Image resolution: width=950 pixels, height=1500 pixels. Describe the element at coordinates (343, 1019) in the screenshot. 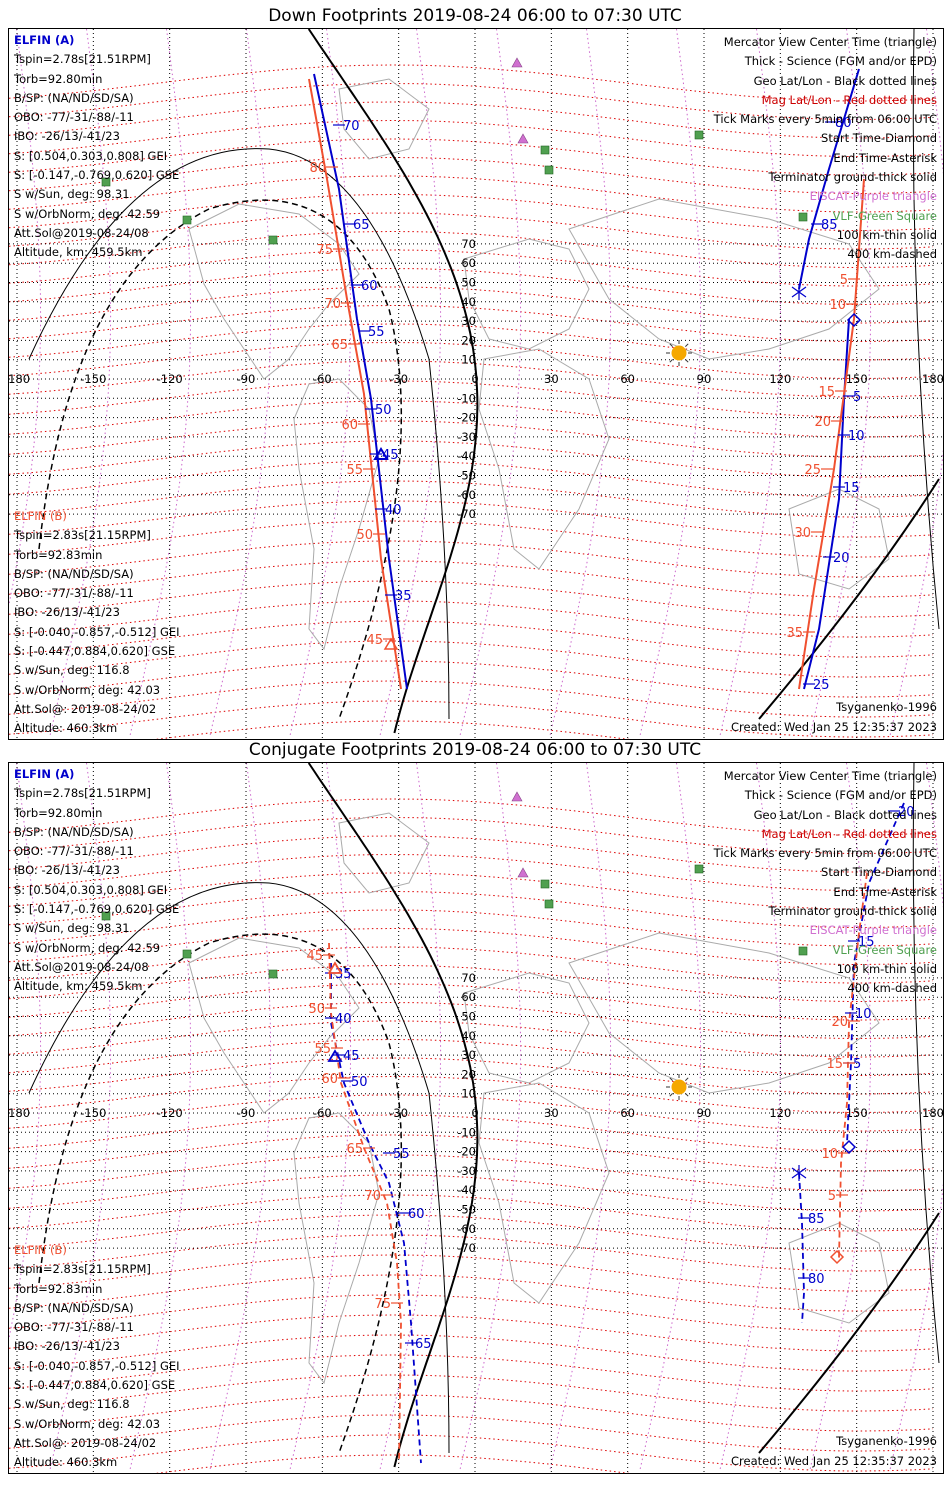

I see `sat-a-tick-label: 40` at that location.